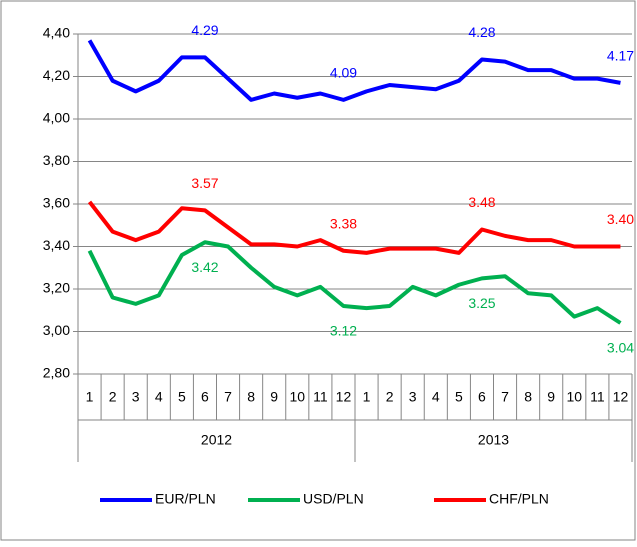 The height and width of the screenshot is (547, 637). What do you see at coordinates (620, 56) in the screenshot?
I see `data-label: 4.17` at bounding box center [620, 56].